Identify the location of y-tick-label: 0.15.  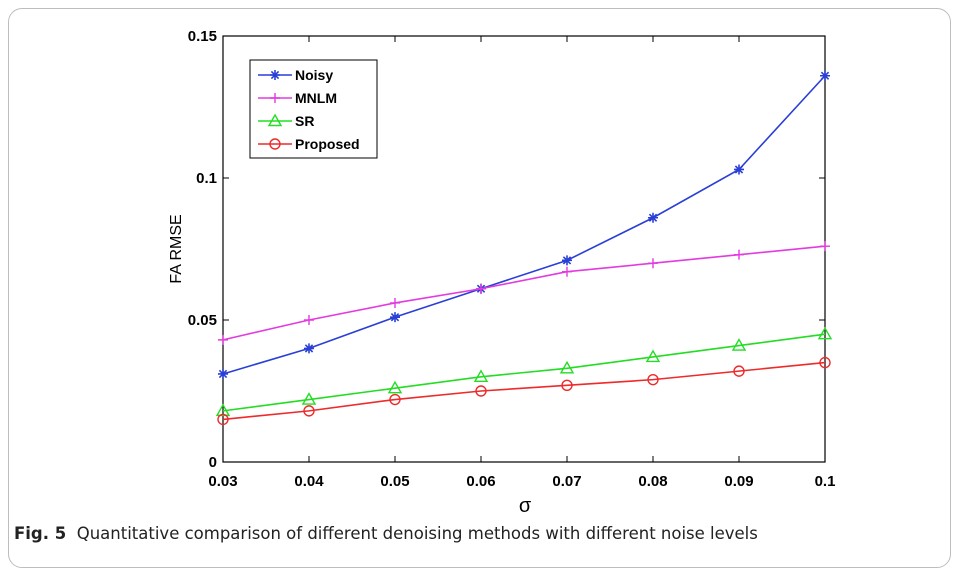
(202, 36).